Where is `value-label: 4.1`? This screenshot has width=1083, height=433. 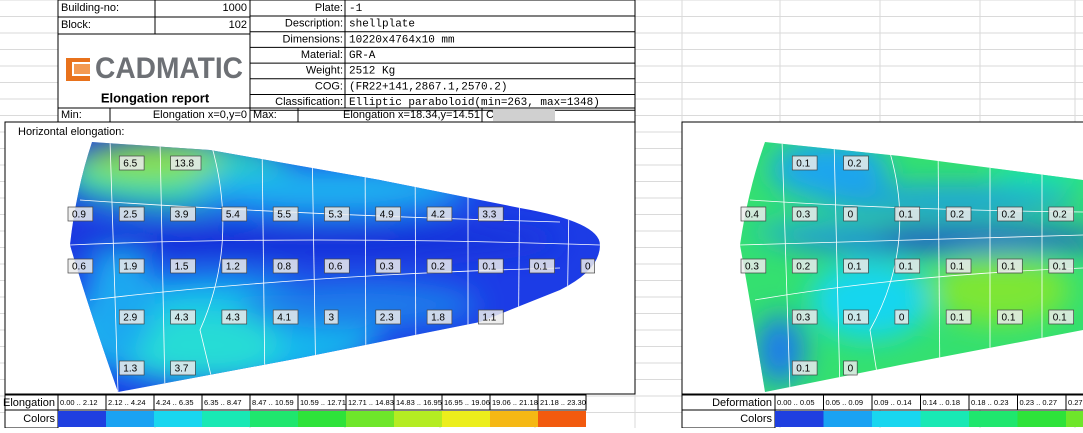
value-label: 4.1 is located at coordinates (284, 318).